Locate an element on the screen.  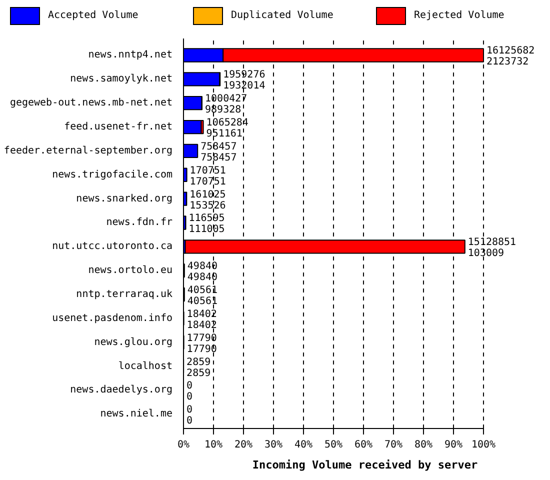
annotation: 103009 is located at coordinates (486, 254).